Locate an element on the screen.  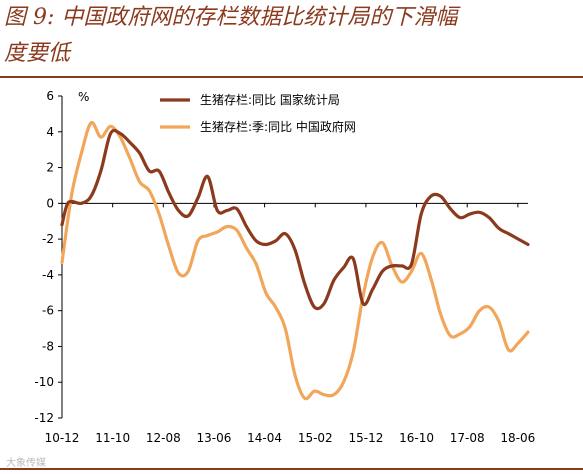
y-unit-label: % is located at coordinates (83, 97).